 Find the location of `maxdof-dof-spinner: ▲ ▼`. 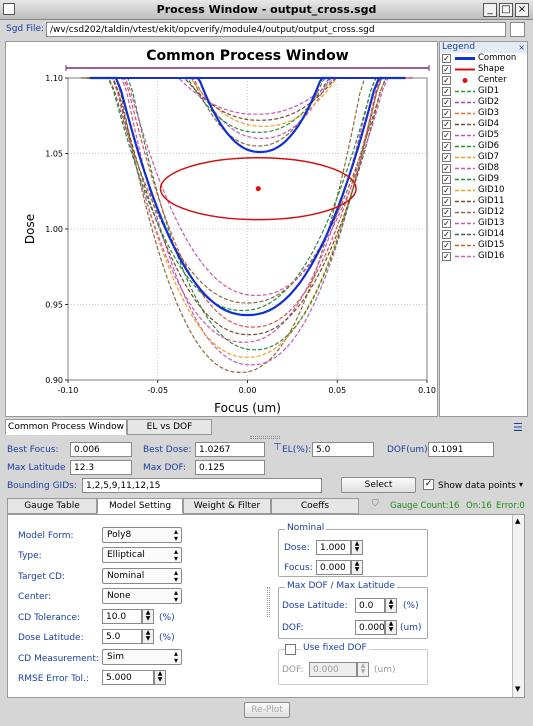

maxdof-dof-spinner: ▲ ▼ is located at coordinates (391, 627).